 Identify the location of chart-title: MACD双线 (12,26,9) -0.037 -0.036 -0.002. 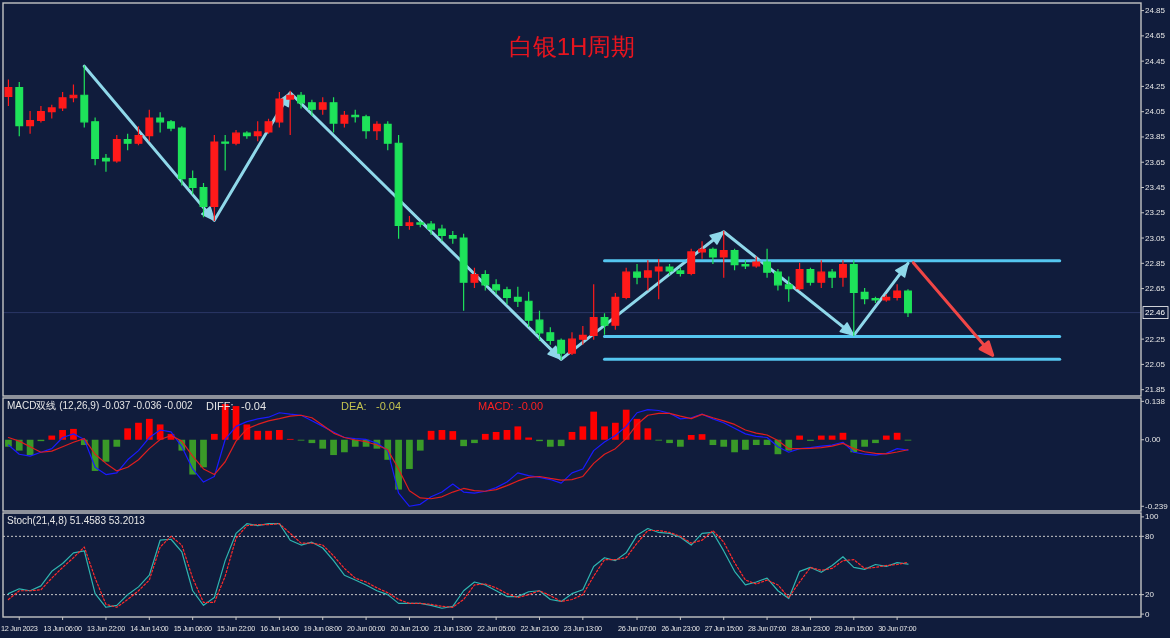
(100, 405).